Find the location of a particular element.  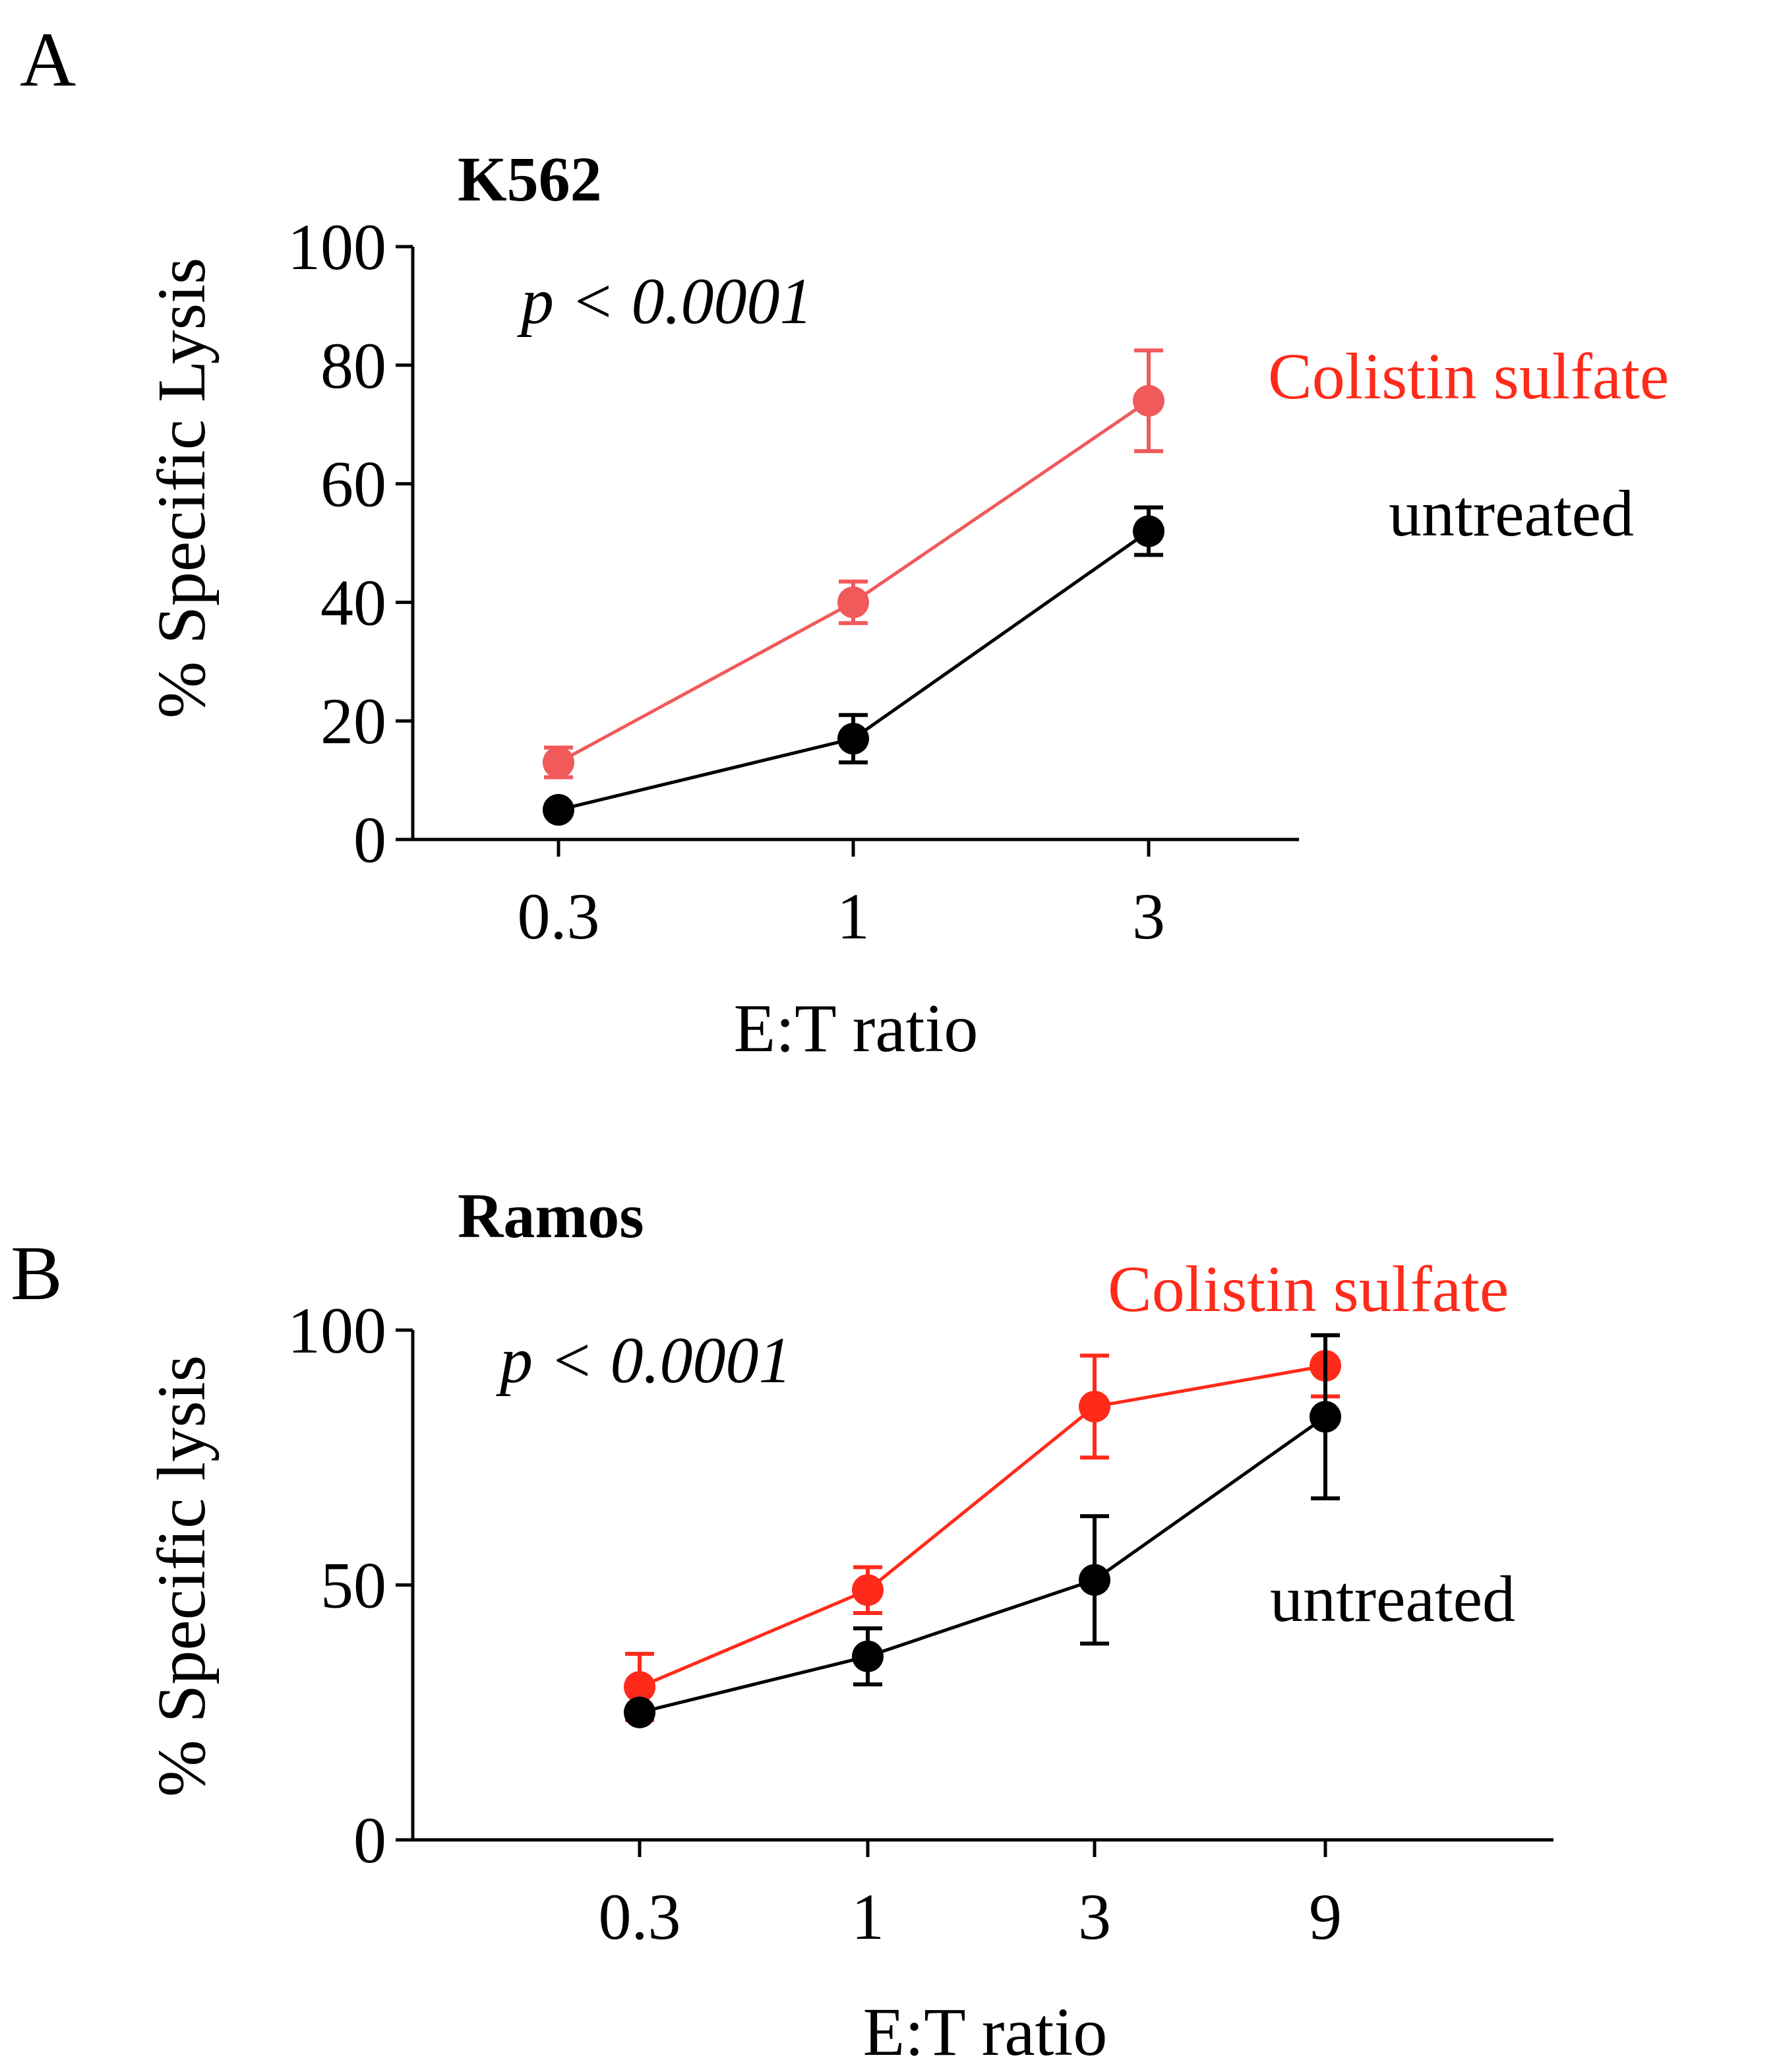

panel-b-y-tick-label: 0 is located at coordinates (369, 1840).